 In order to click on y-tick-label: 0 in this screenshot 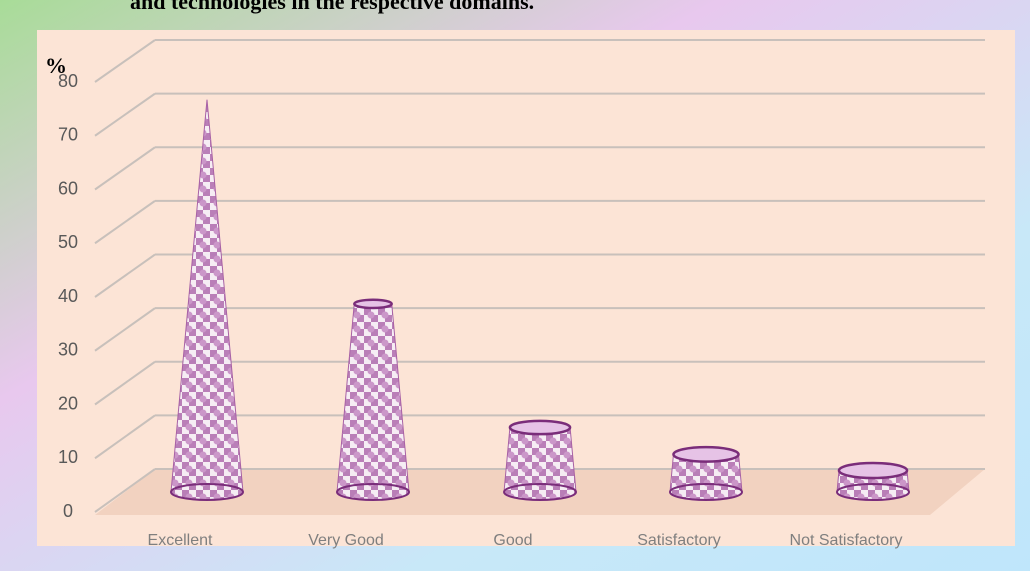, I will do `click(68, 511)`.